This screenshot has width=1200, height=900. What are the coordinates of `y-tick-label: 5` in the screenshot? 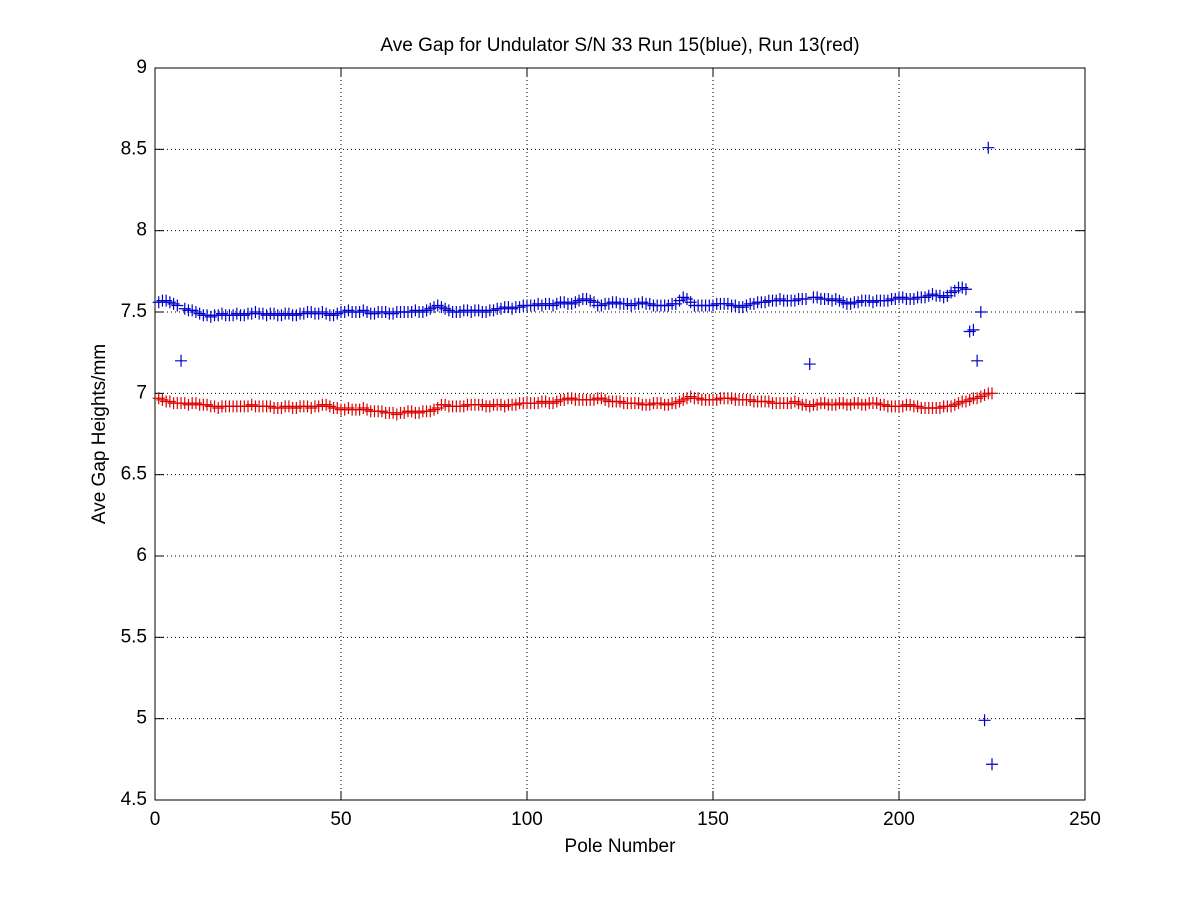 It's located at (141, 718).